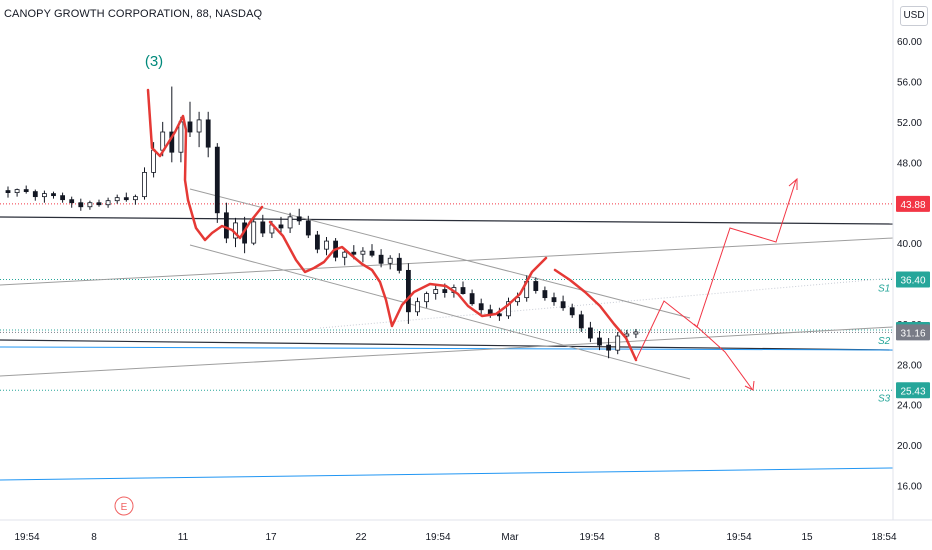 This screenshot has width=932, height=550. I want to click on y-tick-label: 48.00, so click(909, 163).